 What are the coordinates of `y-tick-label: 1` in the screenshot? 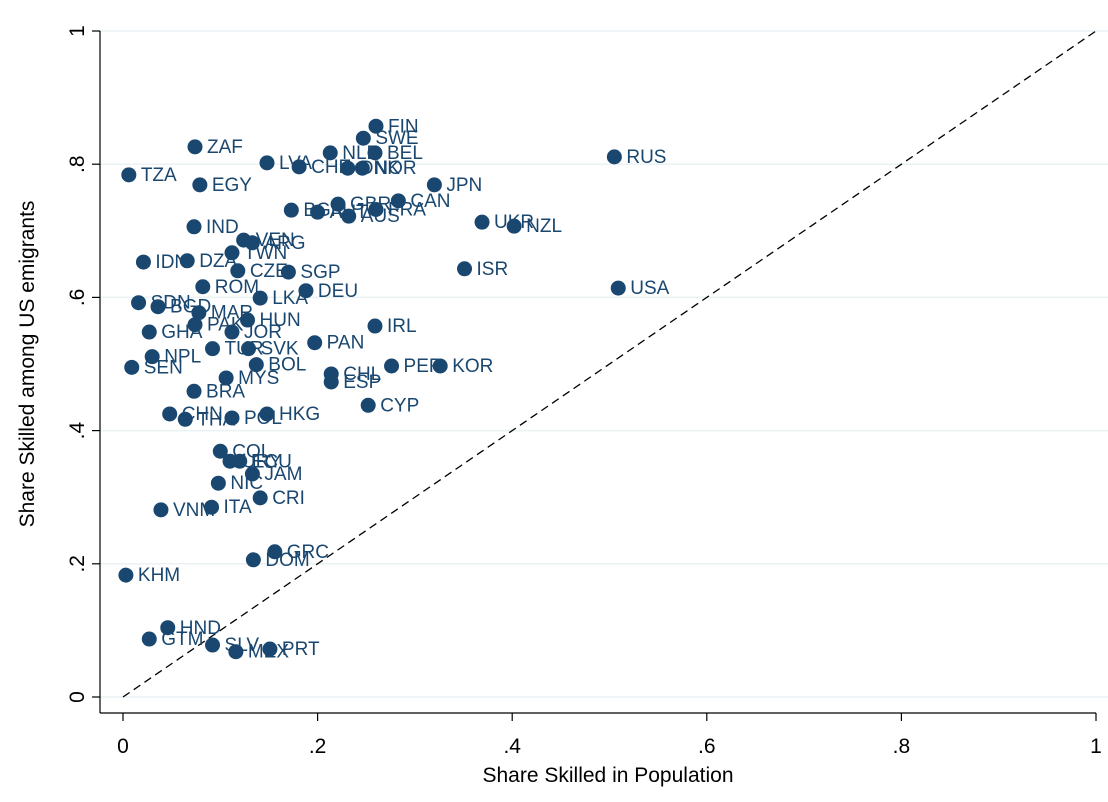 It's located at (77, 31).